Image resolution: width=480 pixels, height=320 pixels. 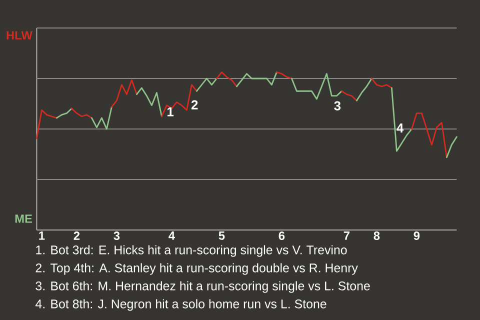 What do you see at coordinates (281, 236) in the screenshot?
I see `x-tick-label: 6` at bounding box center [281, 236].